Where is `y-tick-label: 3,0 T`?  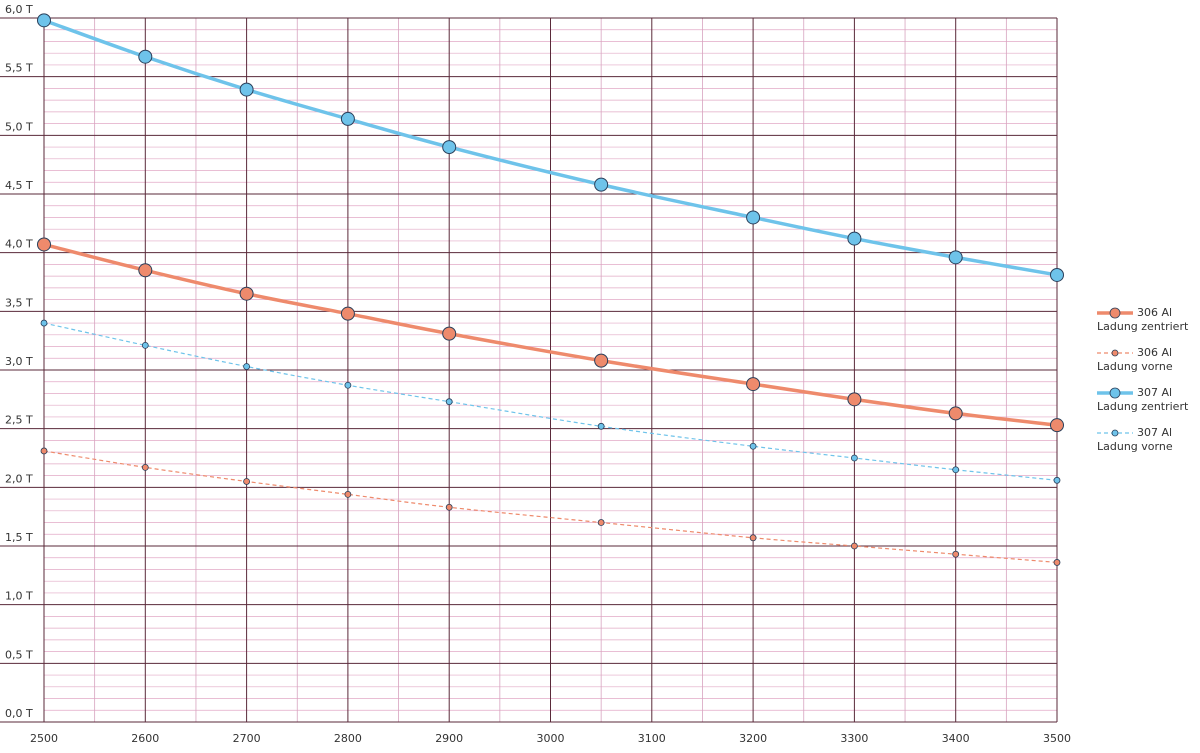
y-tick-label: 3,0 T is located at coordinates (19, 361).